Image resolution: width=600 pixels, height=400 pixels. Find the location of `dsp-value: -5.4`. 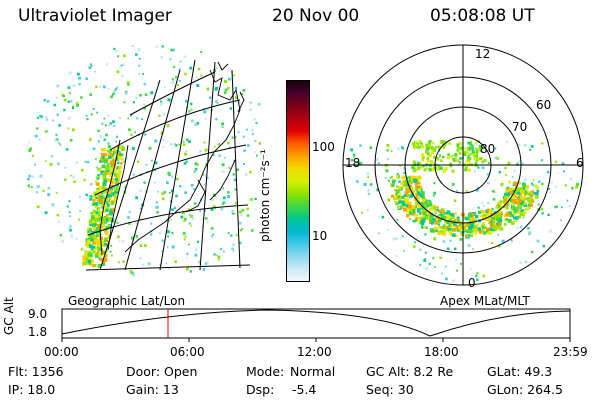

dsp-value: -5.4 is located at coordinates (304, 389).